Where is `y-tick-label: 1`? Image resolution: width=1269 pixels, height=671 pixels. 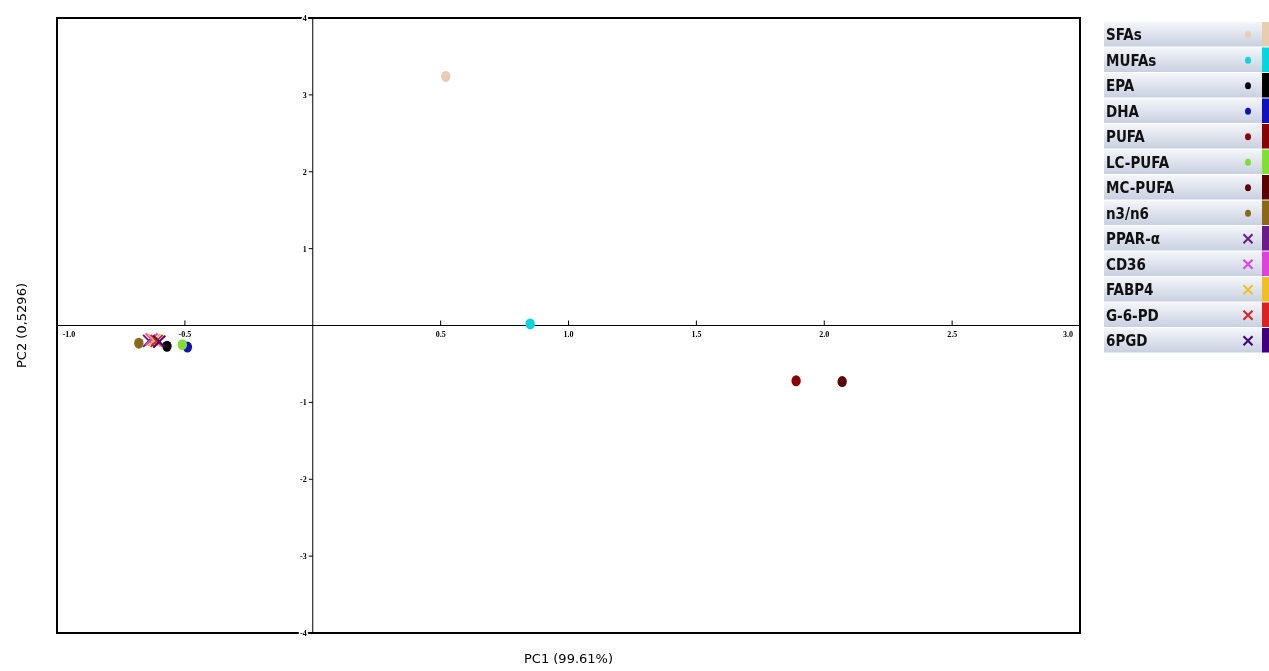
y-tick-label: 1 is located at coordinates (304, 249).